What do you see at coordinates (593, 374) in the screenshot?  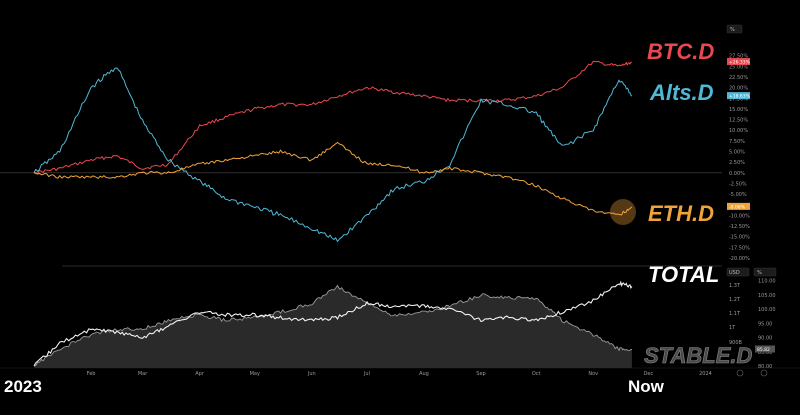 I see `x-tick-label: Nov` at bounding box center [593, 374].